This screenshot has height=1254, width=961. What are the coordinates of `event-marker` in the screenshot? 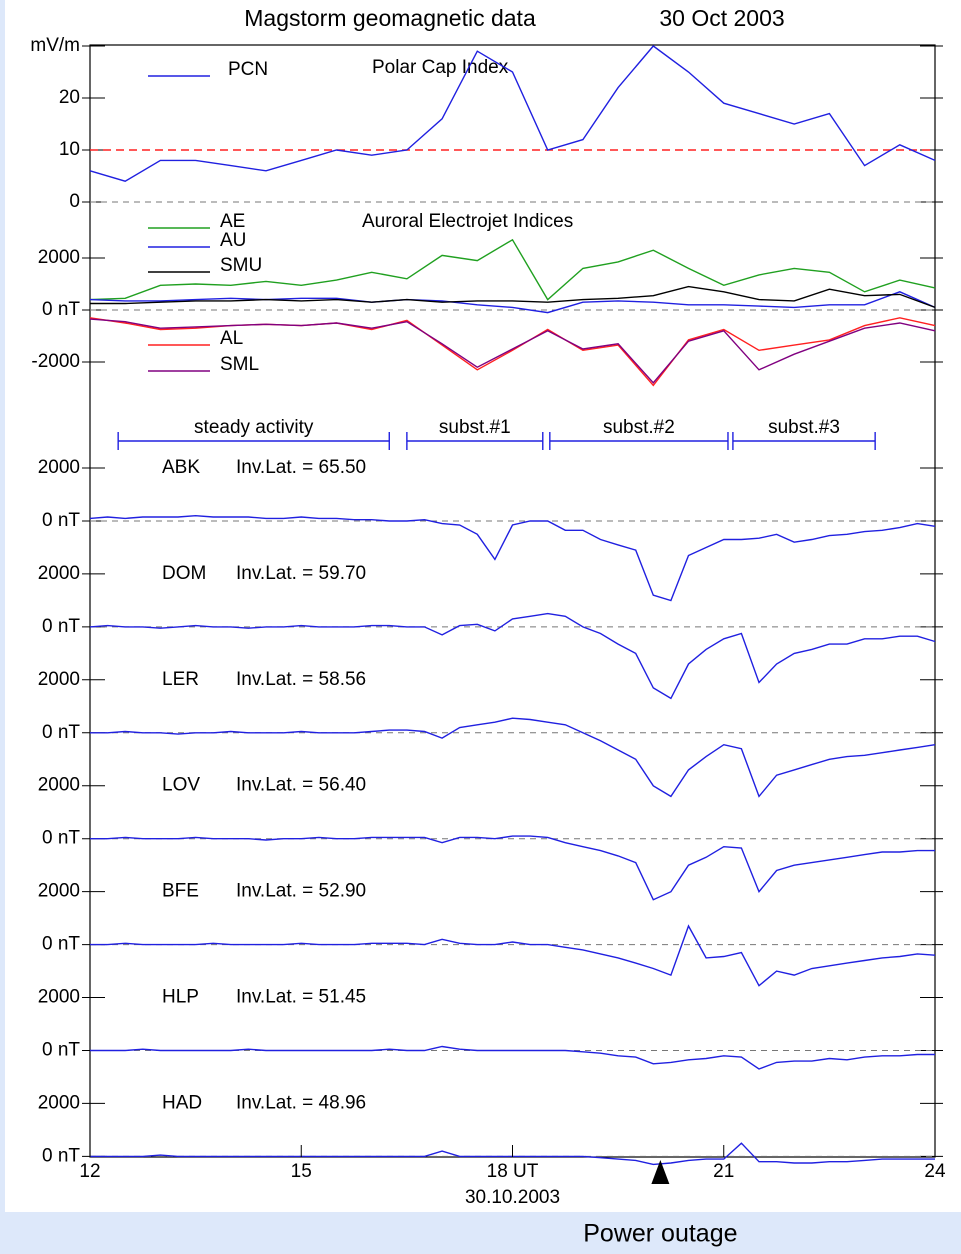 It's located at (660, 1172).